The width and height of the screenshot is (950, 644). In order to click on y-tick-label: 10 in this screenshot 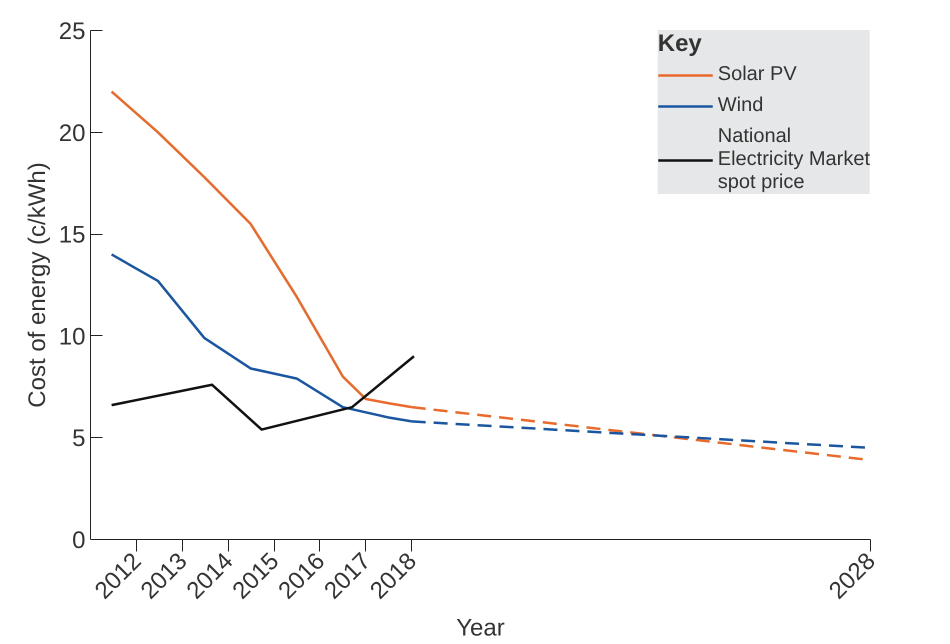, I will do `click(72, 336)`.